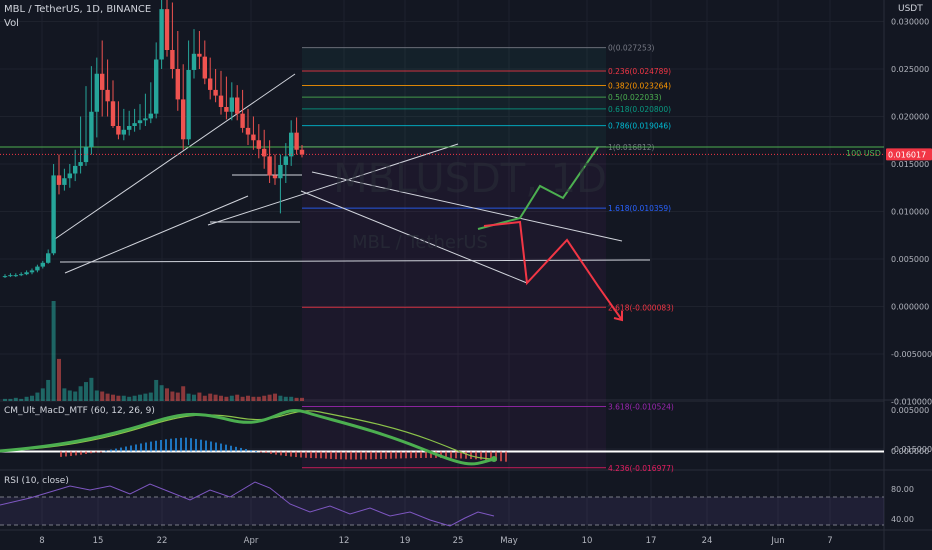  What do you see at coordinates (587, 541) in the screenshot?
I see `time-tick-label: 10` at bounding box center [587, 541].